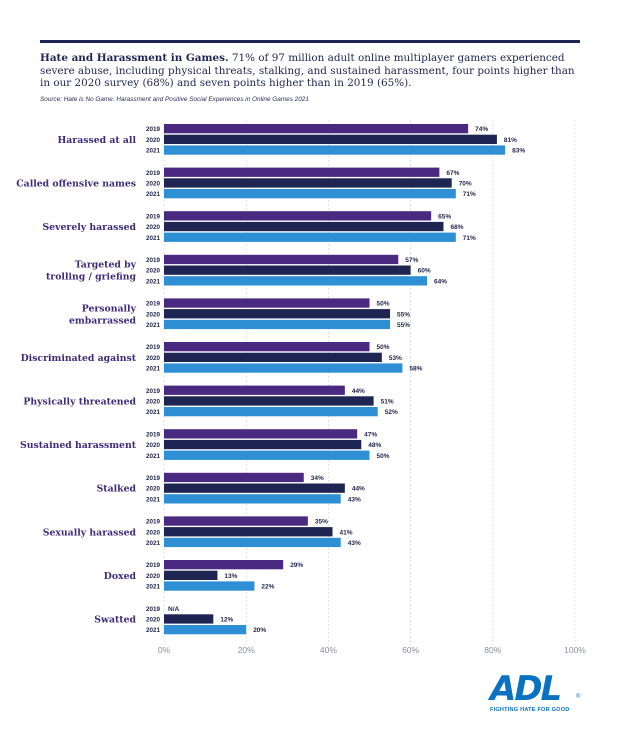  I want to click on category-label: Severely harassed, so click(89, 227).